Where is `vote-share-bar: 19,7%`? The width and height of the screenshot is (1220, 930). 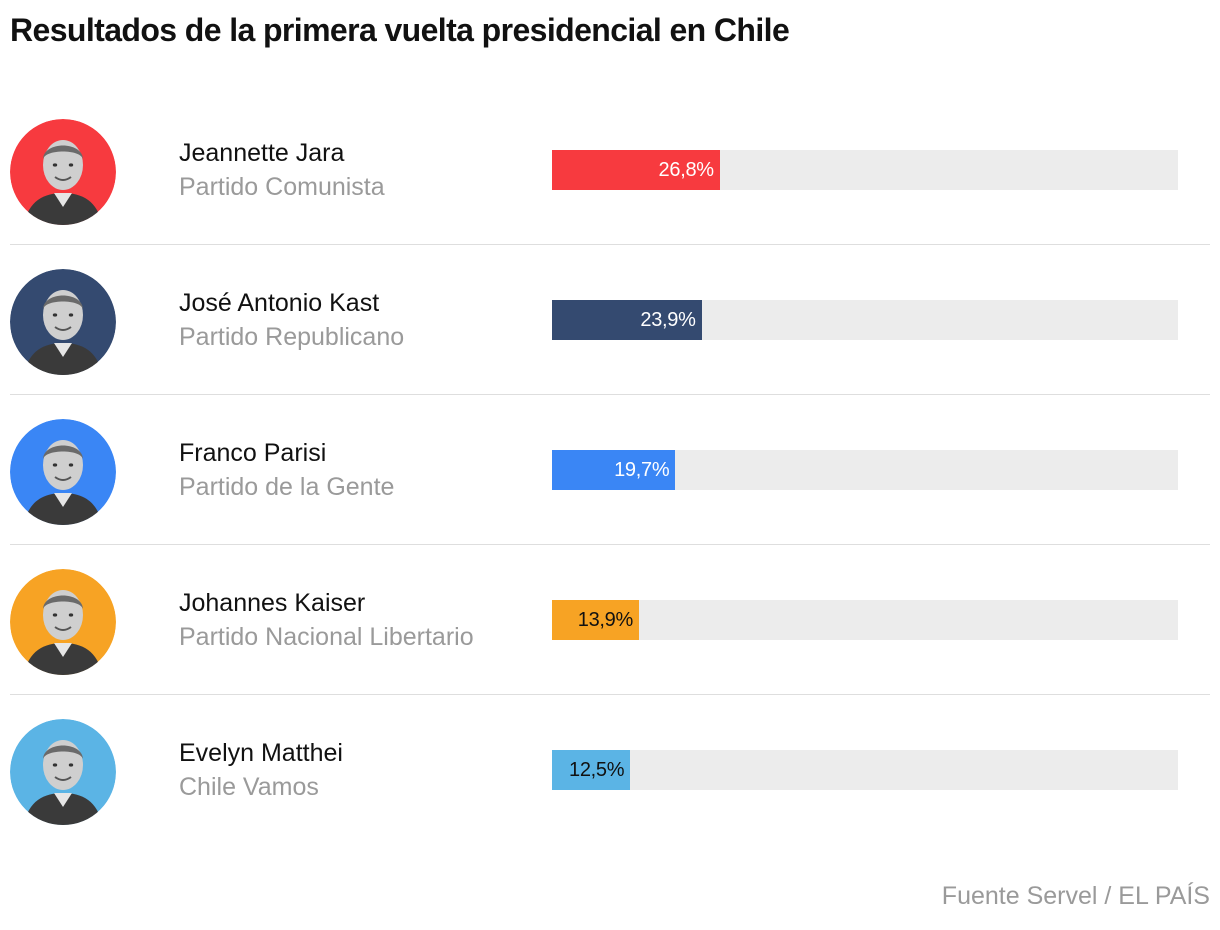 vote-share-bar: 19,7% is located at coordinates (614, 470).